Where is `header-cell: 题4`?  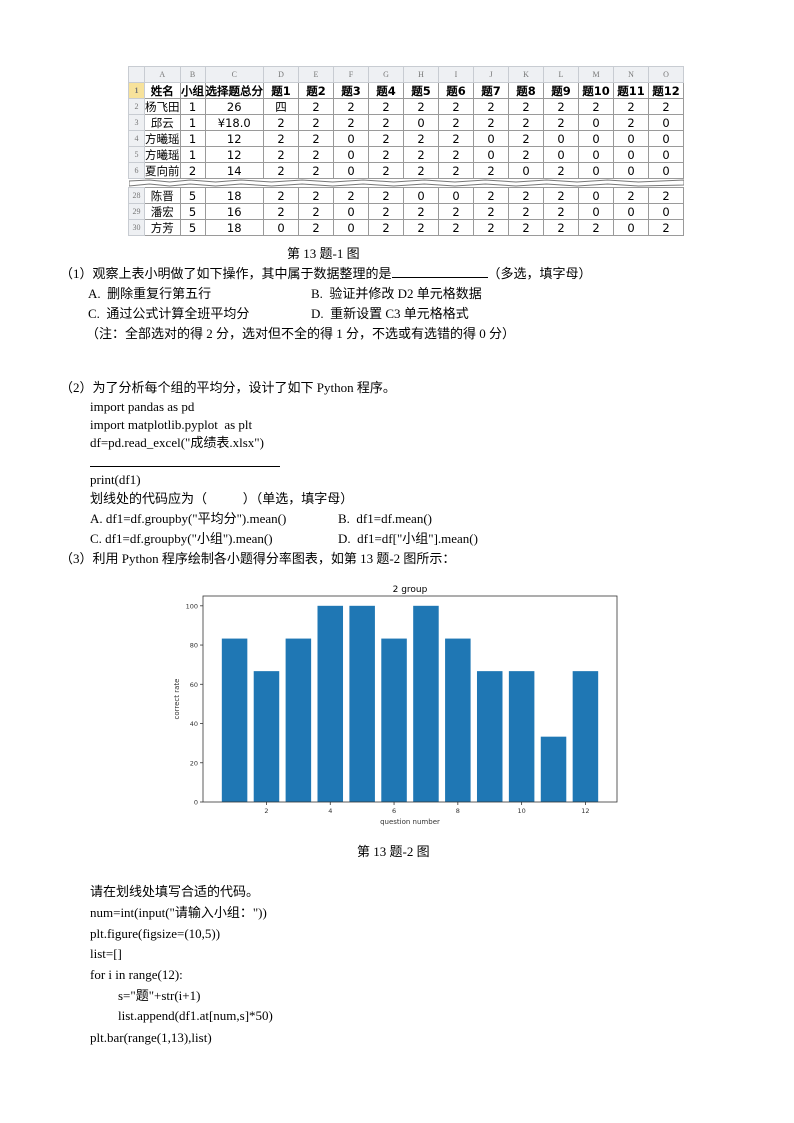 header-cell: 题4 is located at coordinates (386, 90).